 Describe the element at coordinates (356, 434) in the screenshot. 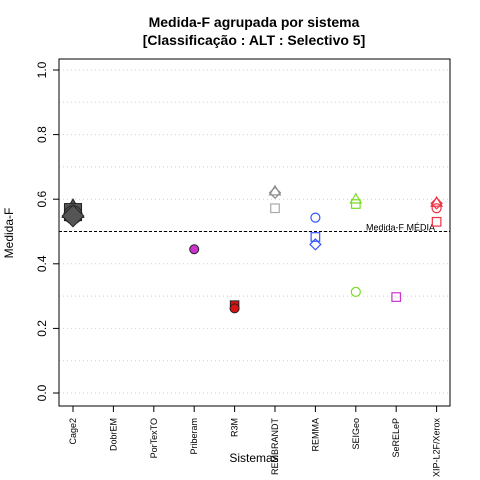

I see `x-tick-label: SEIGeo` at that location.